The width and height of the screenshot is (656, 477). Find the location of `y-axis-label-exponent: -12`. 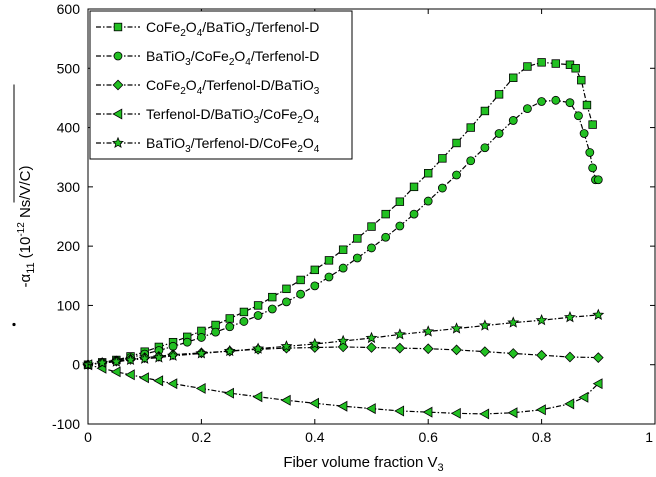

y-axis-label-exponent: -12 is located at coordinates (21, 229).